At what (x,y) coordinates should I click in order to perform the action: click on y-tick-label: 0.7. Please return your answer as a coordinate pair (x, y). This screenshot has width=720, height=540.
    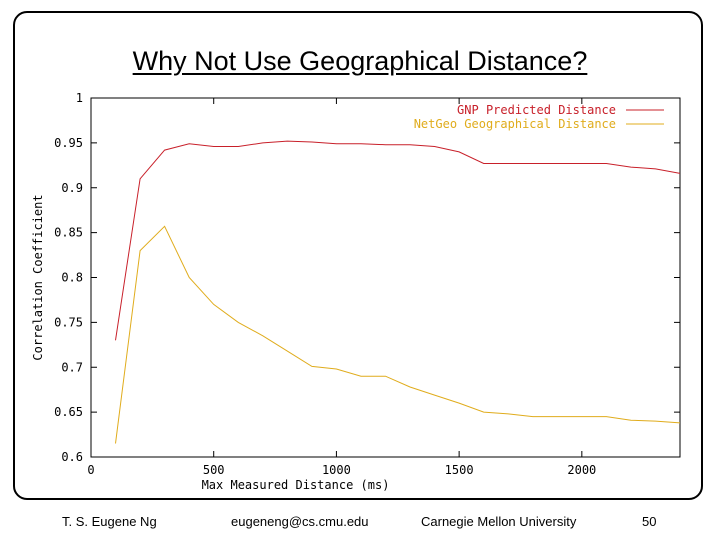
    Looking at the image, I should click on (72, 367).